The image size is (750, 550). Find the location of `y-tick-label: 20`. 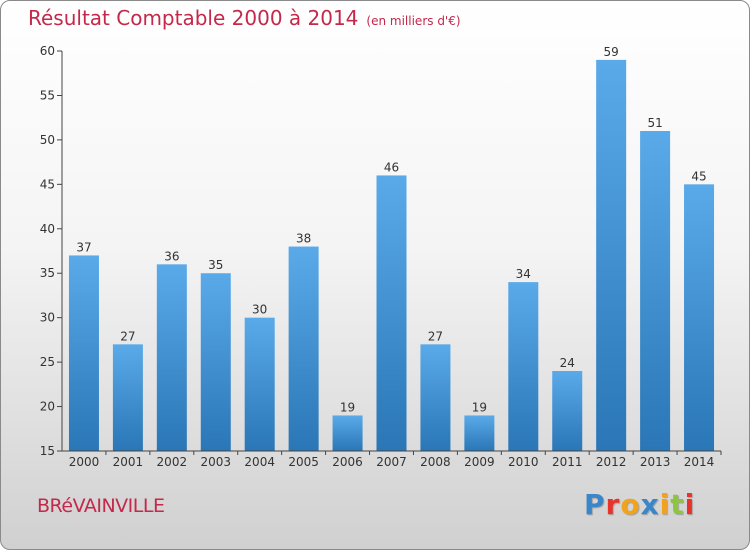

y-tick-label: 20 is located at coordinates (47, 407).